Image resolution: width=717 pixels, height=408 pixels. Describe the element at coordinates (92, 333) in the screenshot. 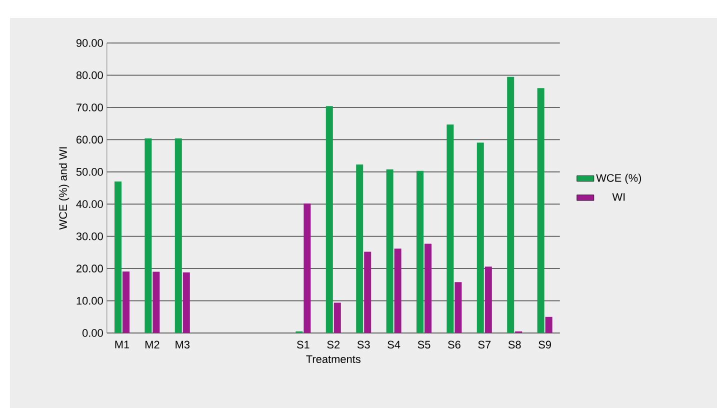

I see `y-tick-label: 0.00` at that location.